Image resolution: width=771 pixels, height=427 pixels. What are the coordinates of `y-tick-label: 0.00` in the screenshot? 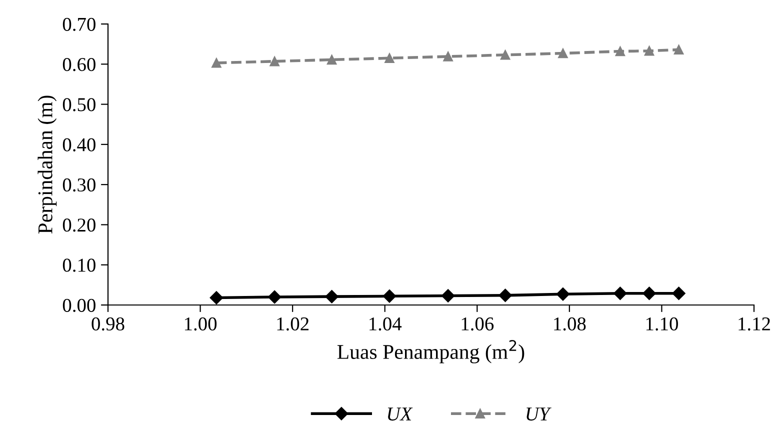 It's located at (79, 305).